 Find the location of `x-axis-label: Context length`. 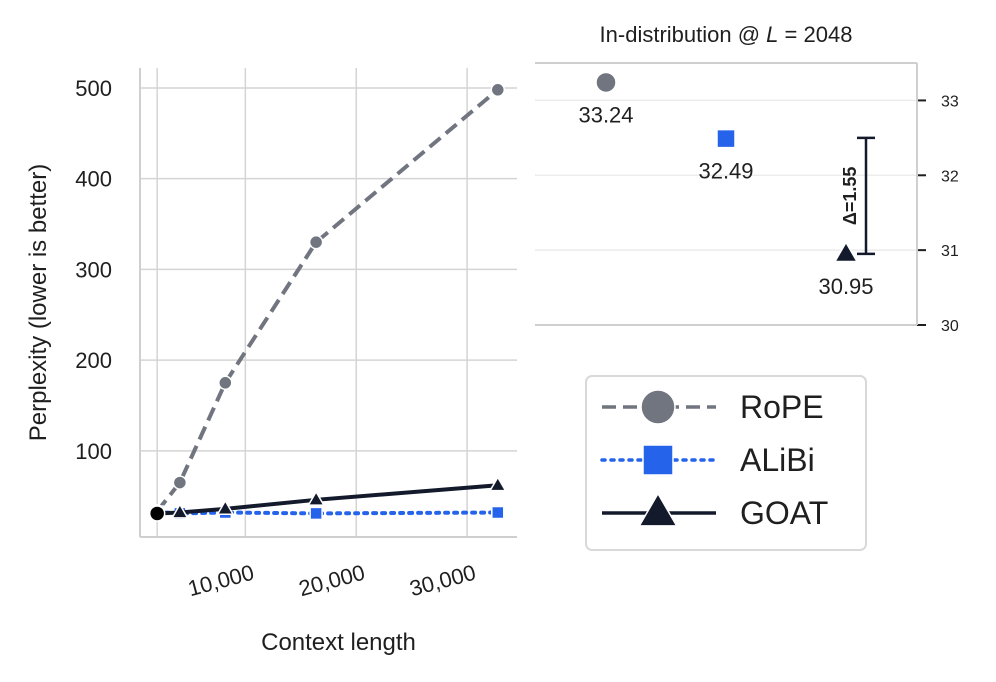

x-axis-label: Context length is located at coordinates (338, 642).